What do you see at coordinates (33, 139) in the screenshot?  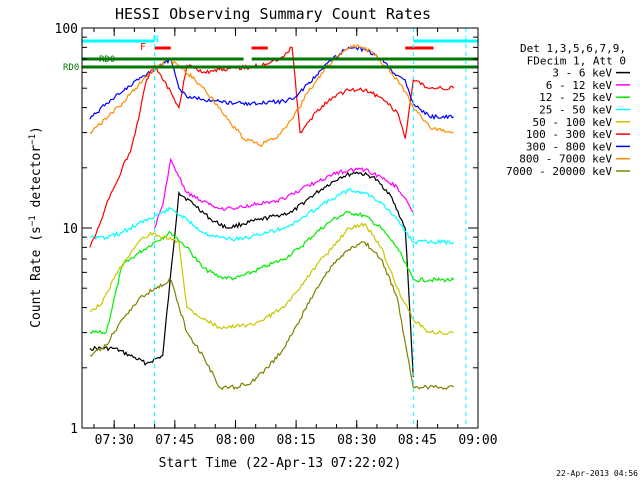 I see `y-axis-label-exp2: −1` at bounding box center [33, 139].